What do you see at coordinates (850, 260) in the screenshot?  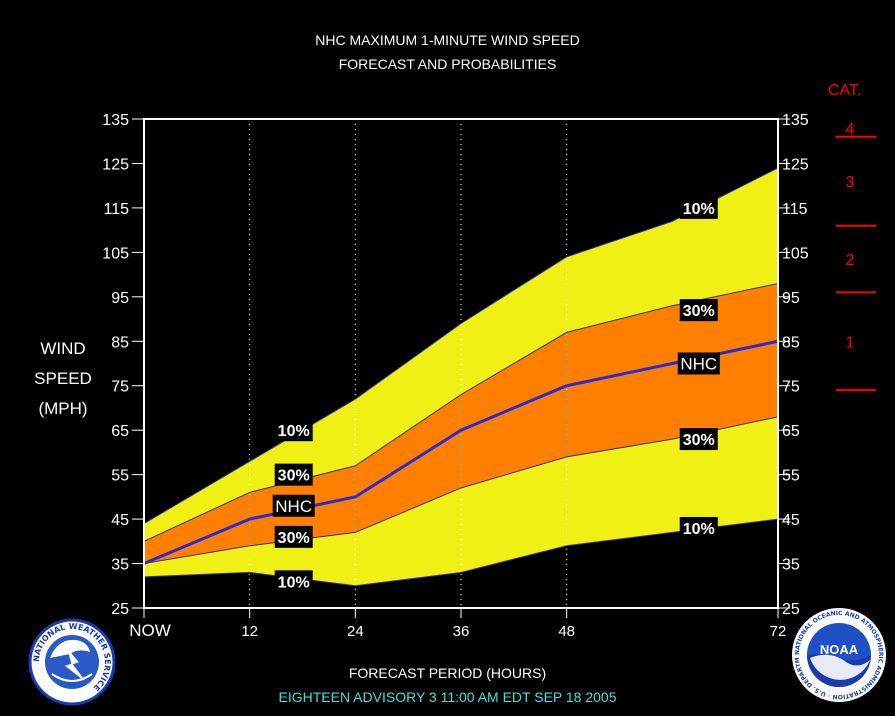 I see `category-label: 2` at bounding box center [850, 260].